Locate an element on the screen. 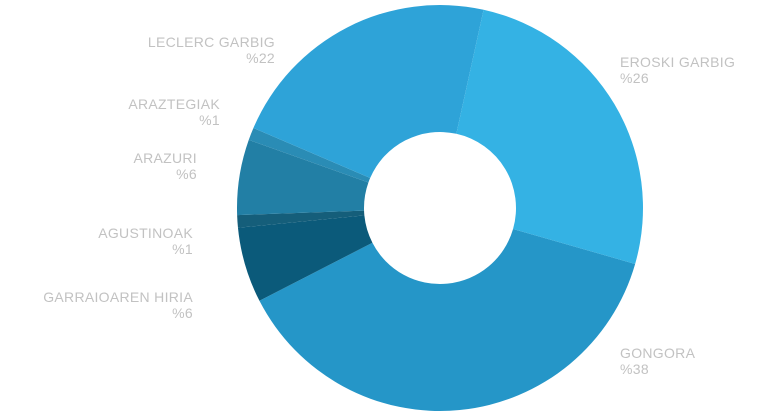  donut-slice-arazuri is located at coordinates (303, 177).